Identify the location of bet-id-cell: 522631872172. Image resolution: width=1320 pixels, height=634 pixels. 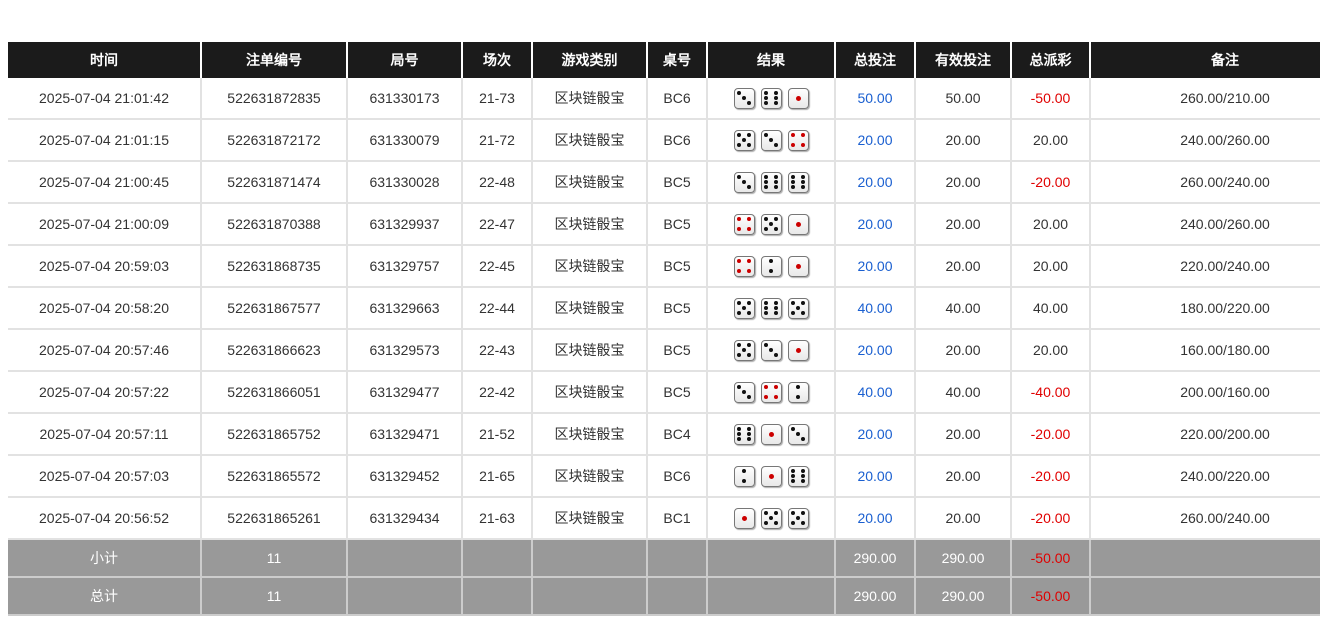
(274, 140).